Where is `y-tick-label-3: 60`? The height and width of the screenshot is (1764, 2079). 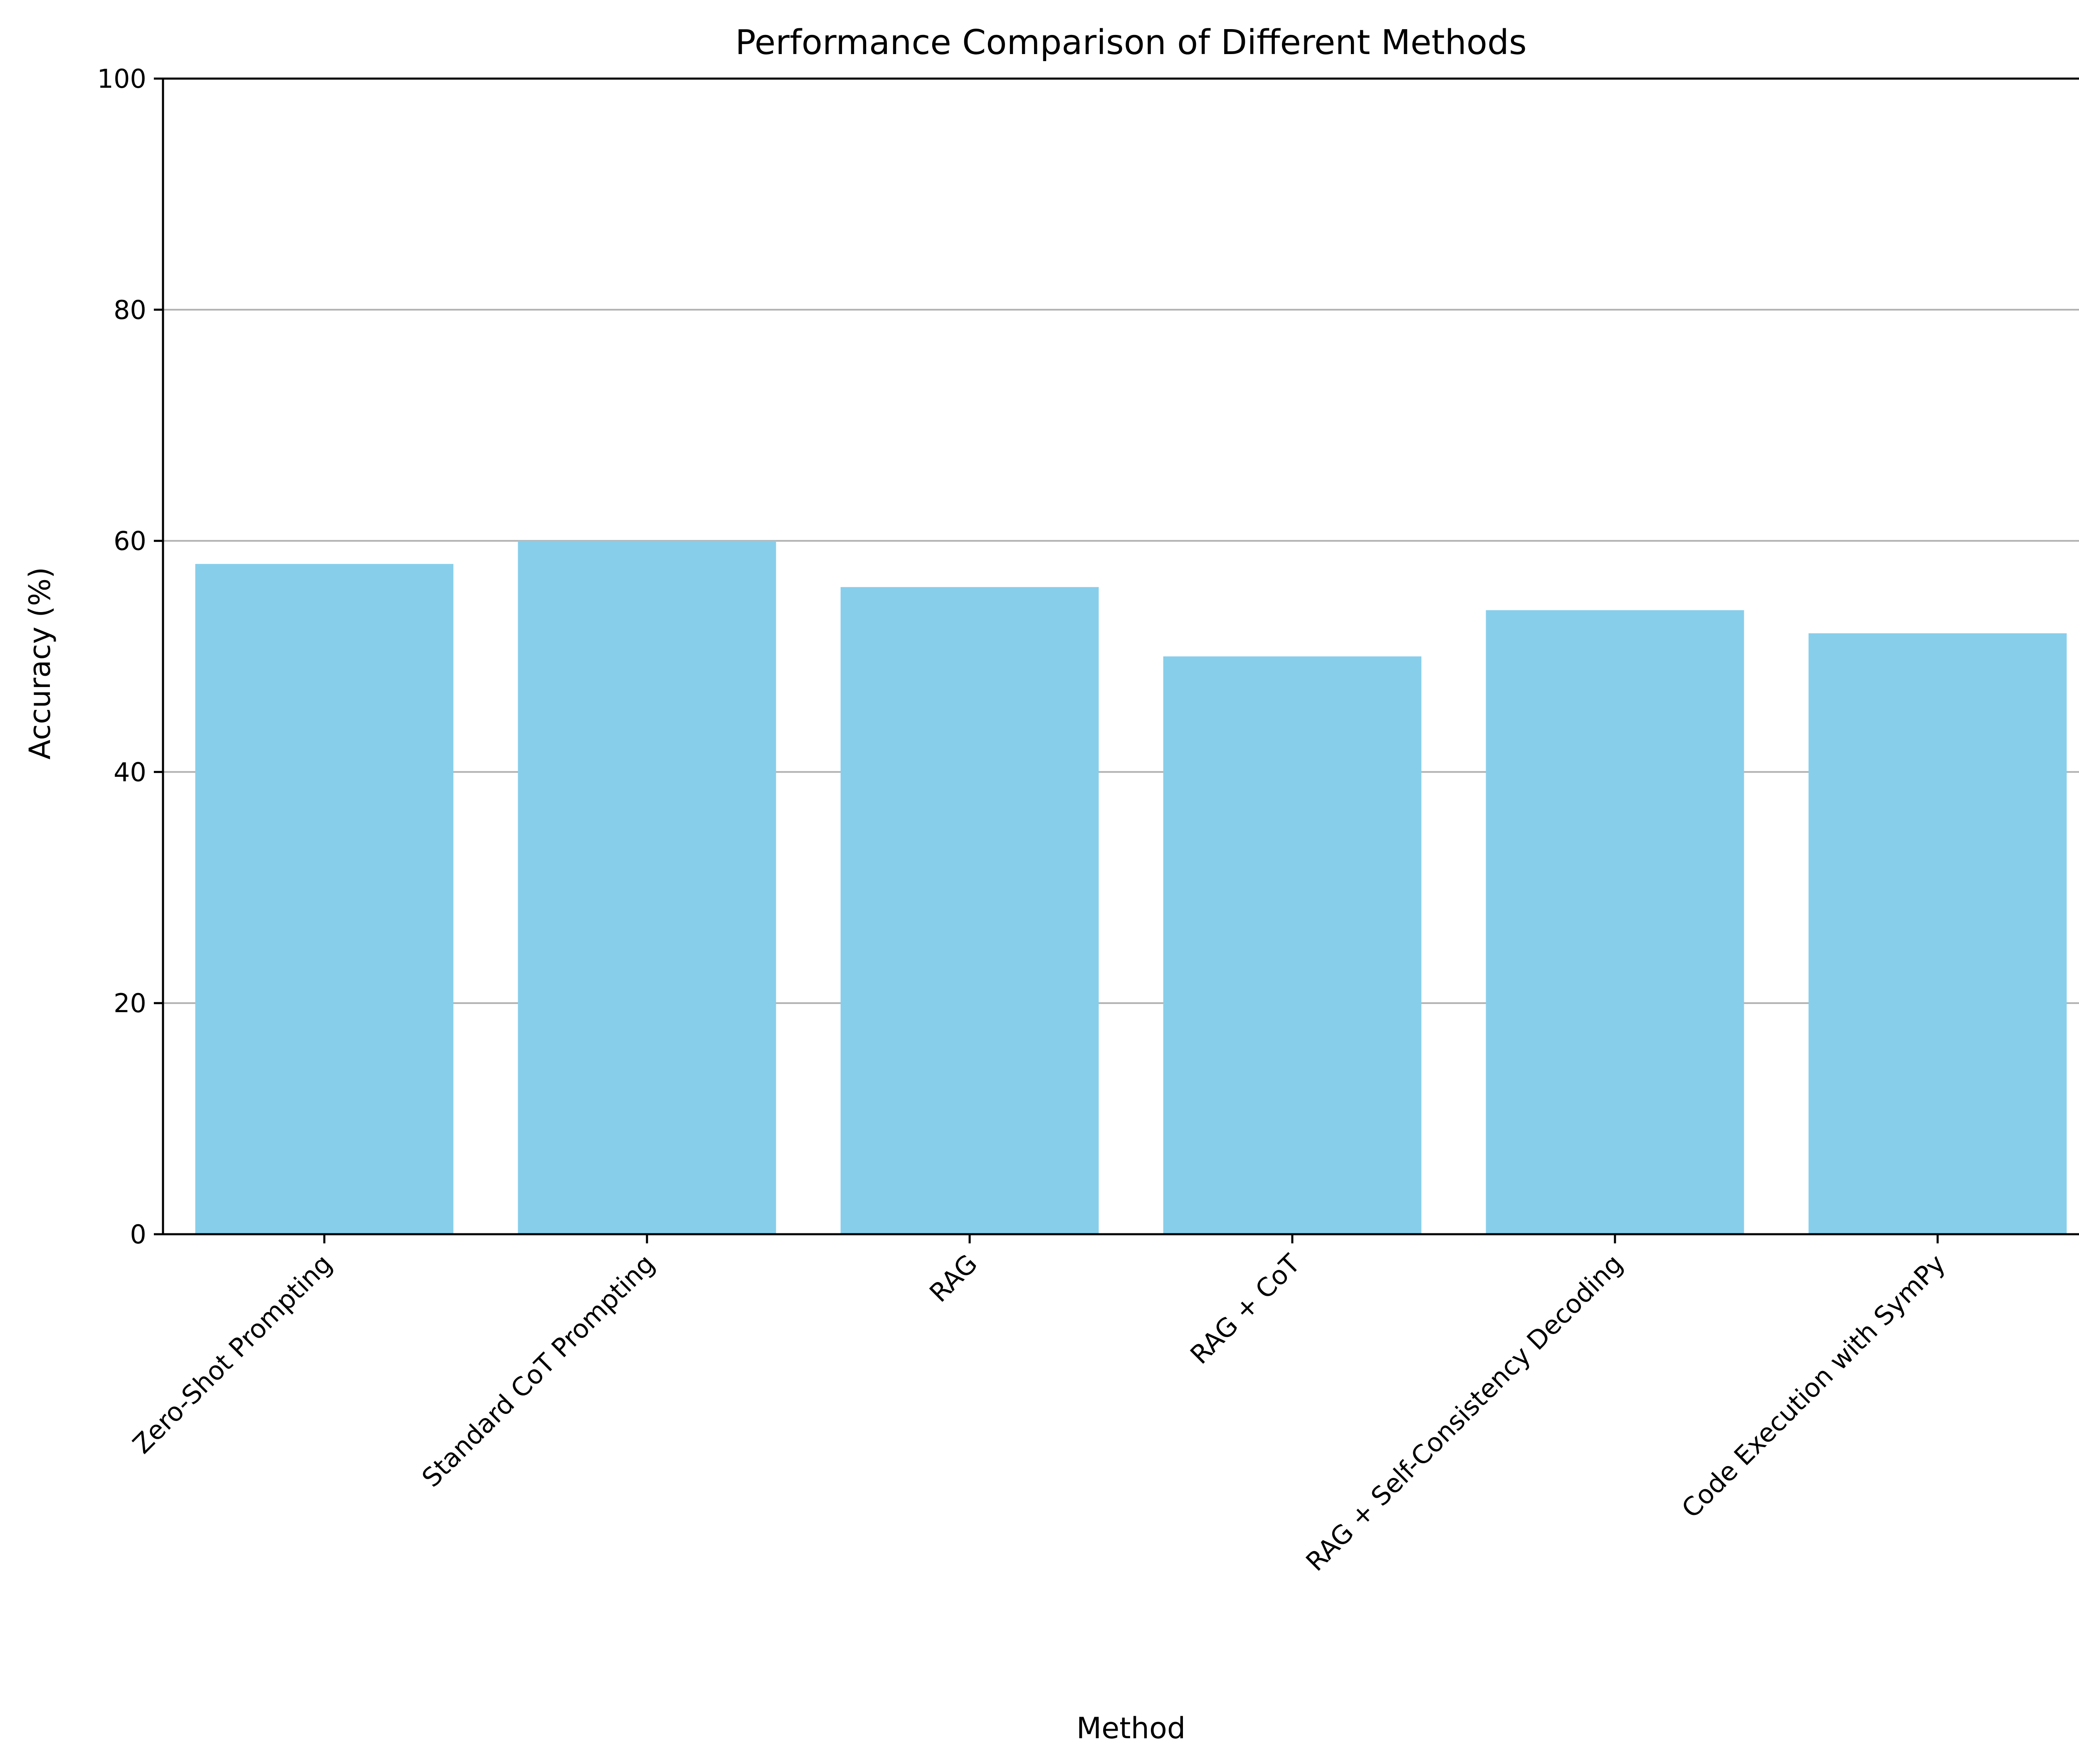 y-tick-label-3: 60 is located at coordinates (130, 541).